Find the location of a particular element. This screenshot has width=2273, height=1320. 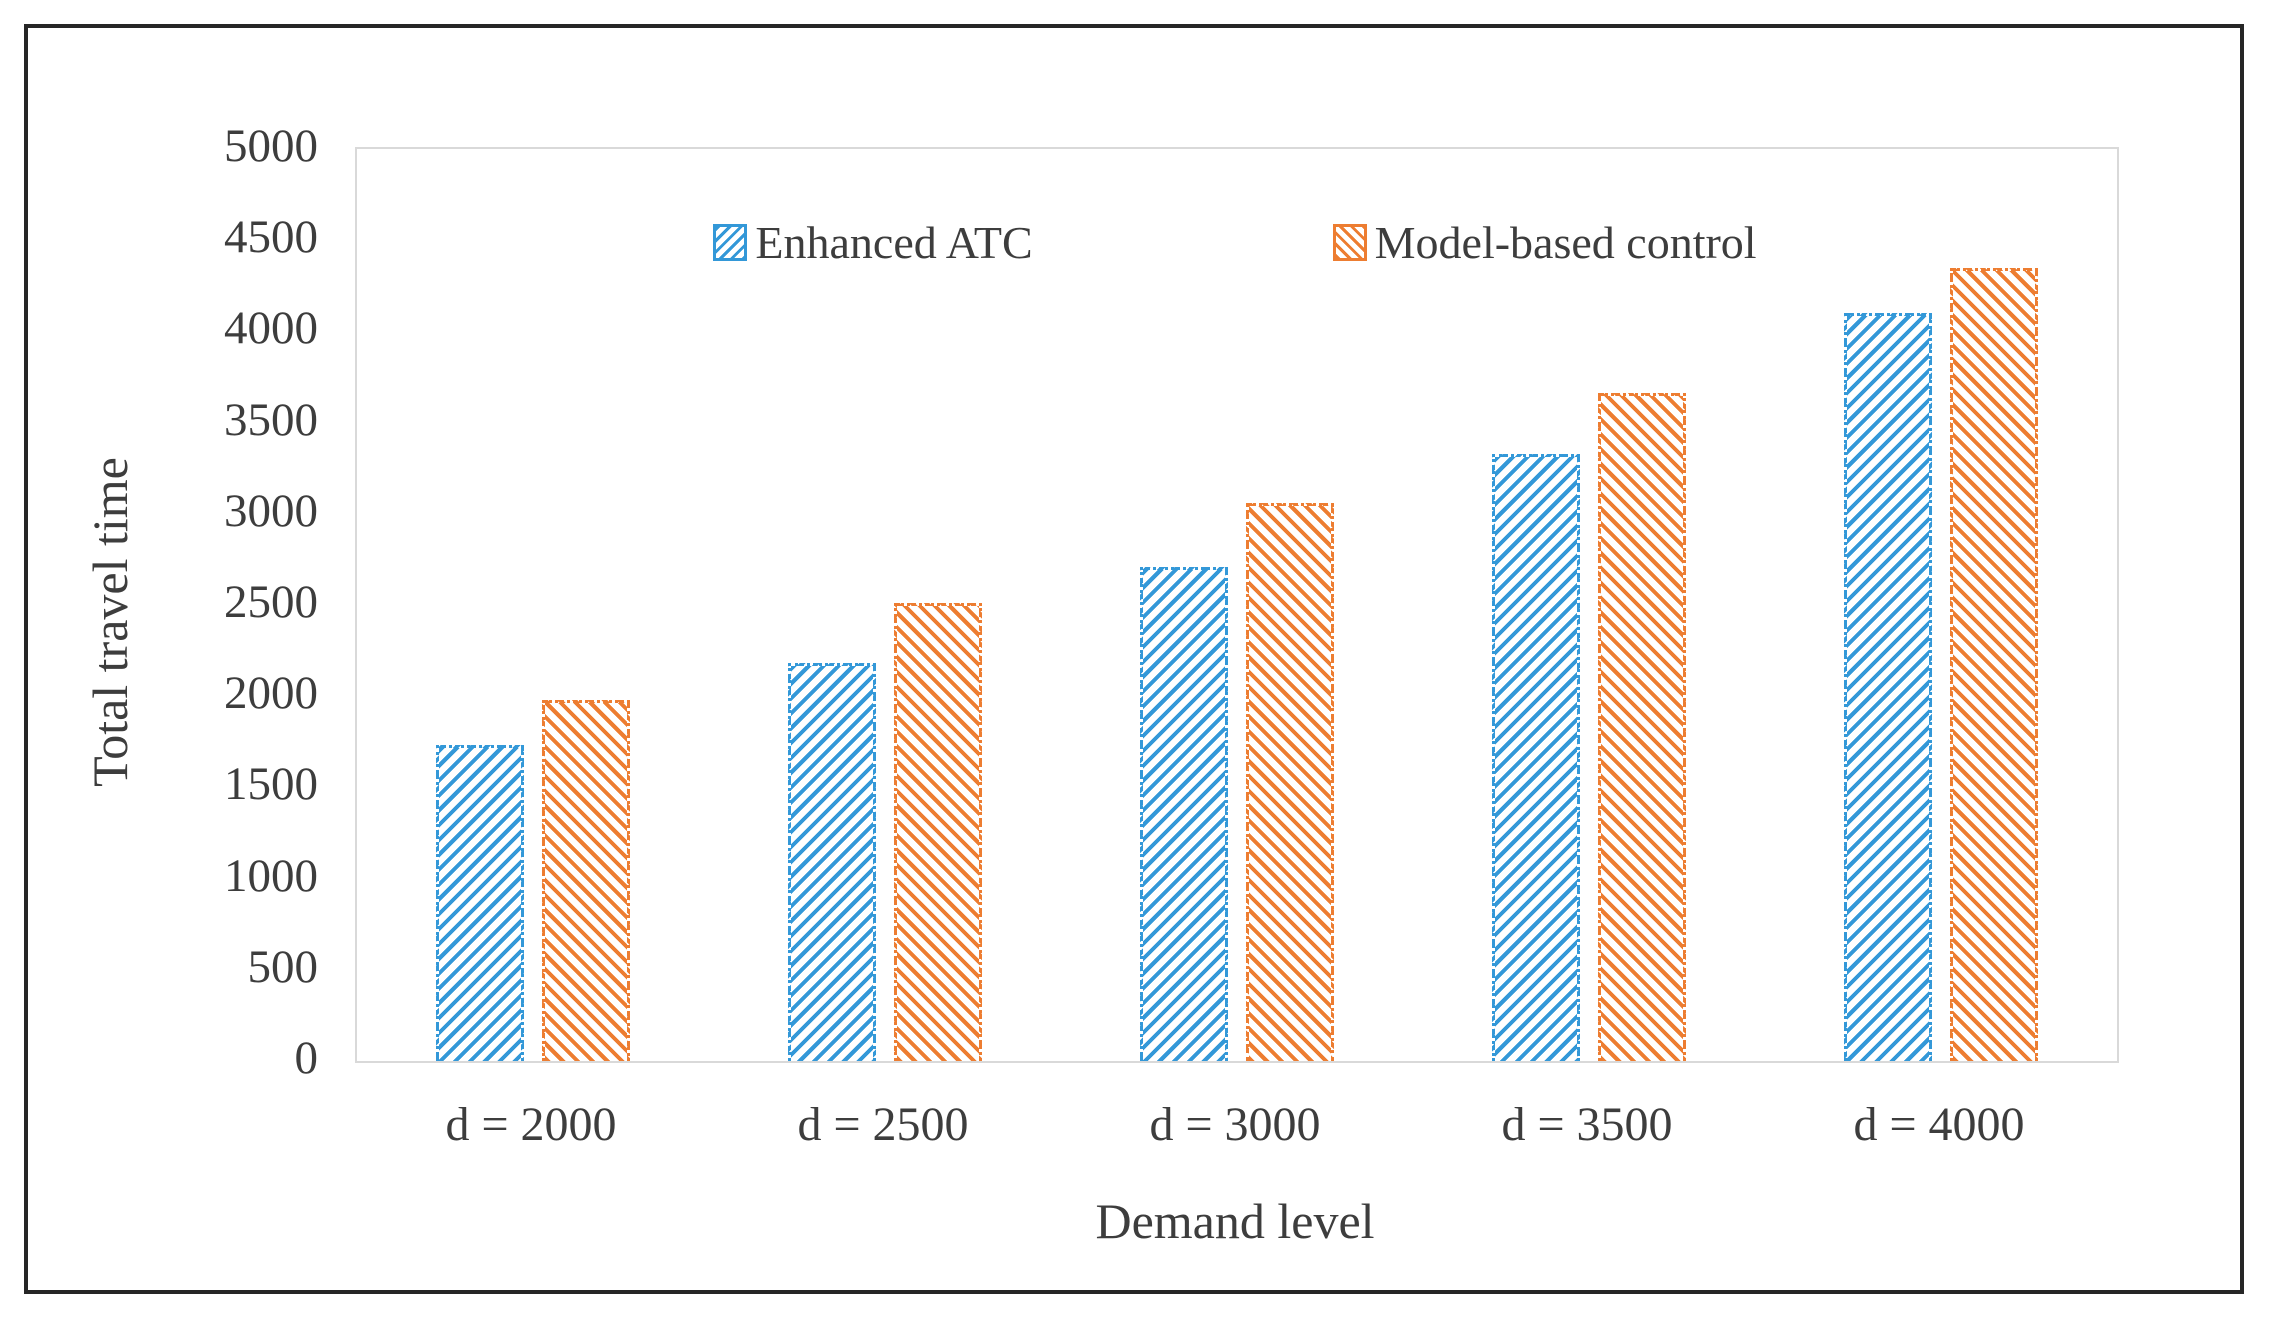

y-tick-label: 1500 is located at coordinates (271, 784).